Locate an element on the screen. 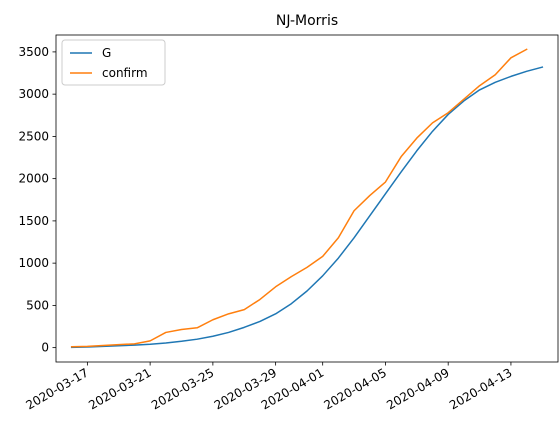 Image resolution: width=560 pixels, height=430 pixels. x-tick-label: 2020-04-13 is located at coordinates (480, 388).